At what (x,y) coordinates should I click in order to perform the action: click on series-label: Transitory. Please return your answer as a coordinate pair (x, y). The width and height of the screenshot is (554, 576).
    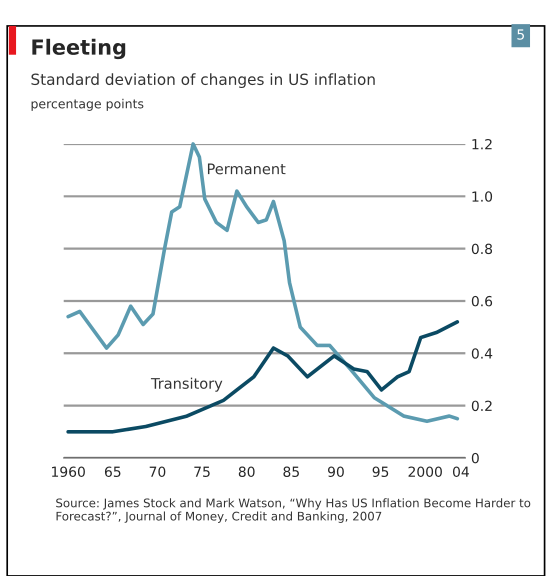
    Looking at the image, I should click on (186, 385).